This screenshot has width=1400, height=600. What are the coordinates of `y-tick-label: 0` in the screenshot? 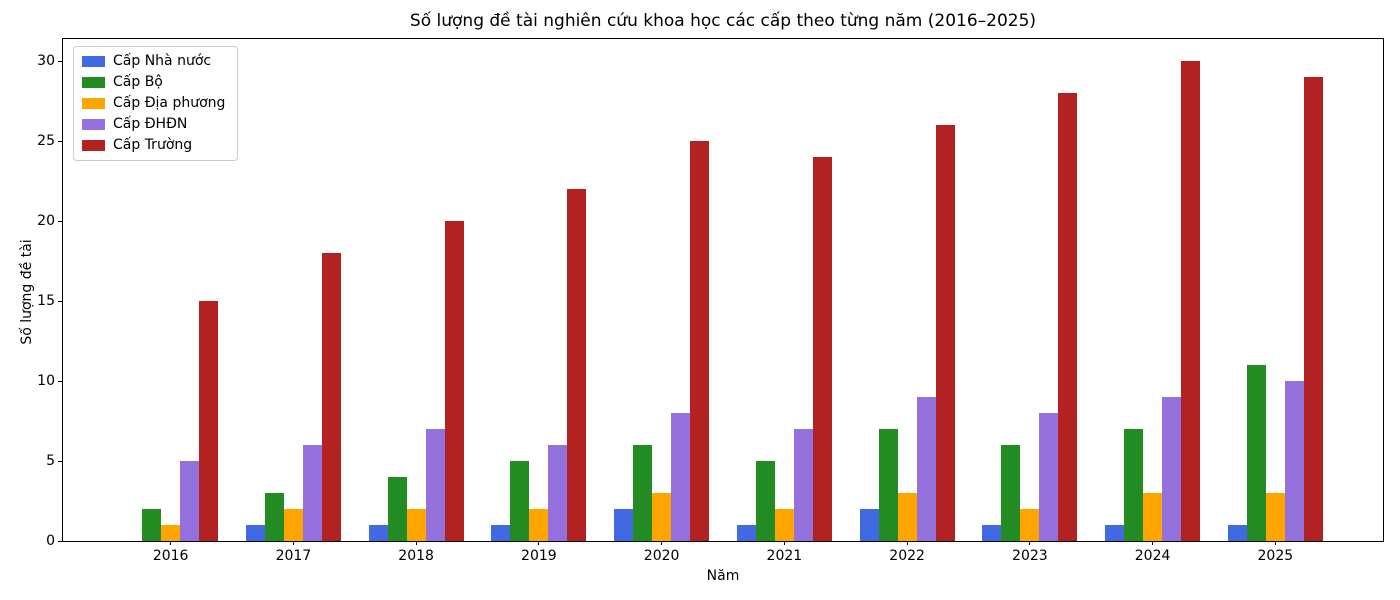 It's located at (50, 541).